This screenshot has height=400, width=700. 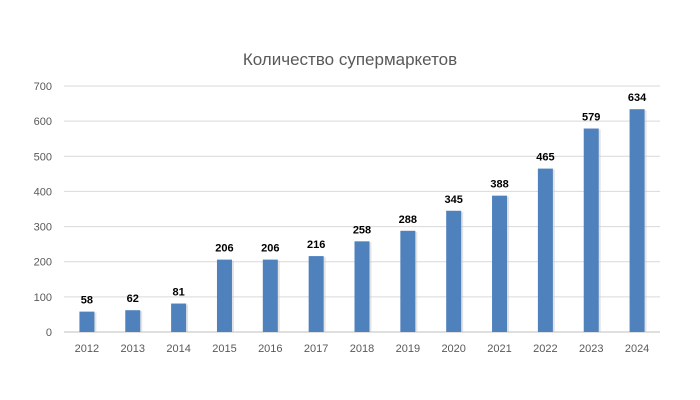 What do you see at coordinates (43, 87) in the screenshot?
I see `y-tick-label: 700` at bounding box center [43, 87].